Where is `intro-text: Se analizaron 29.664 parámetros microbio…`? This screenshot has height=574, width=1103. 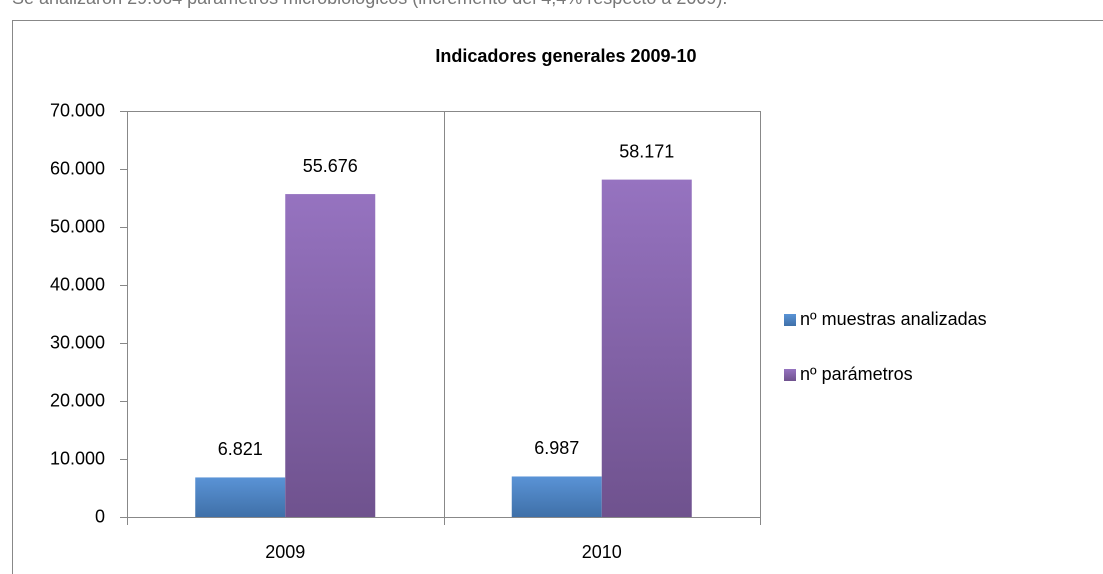
intro-text: Se analizaron 29.664 parámetros microbio… is located at coordinates (369, 4).